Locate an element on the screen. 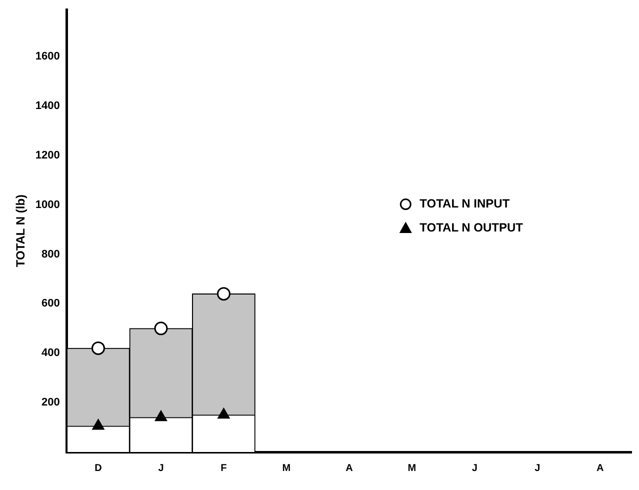 The width and height of the screenshot is (639, 490). y-tick-label: 1200 is located at coordinates (47, 155).